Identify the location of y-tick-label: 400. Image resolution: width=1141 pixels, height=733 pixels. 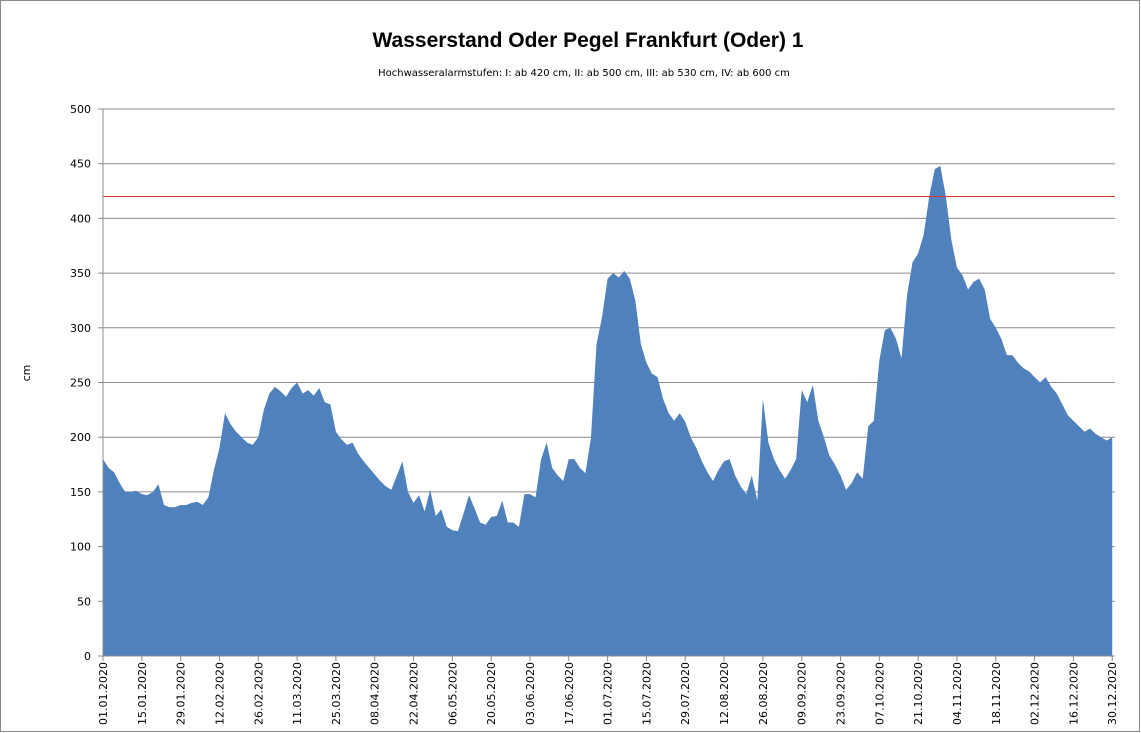
(80, 218).